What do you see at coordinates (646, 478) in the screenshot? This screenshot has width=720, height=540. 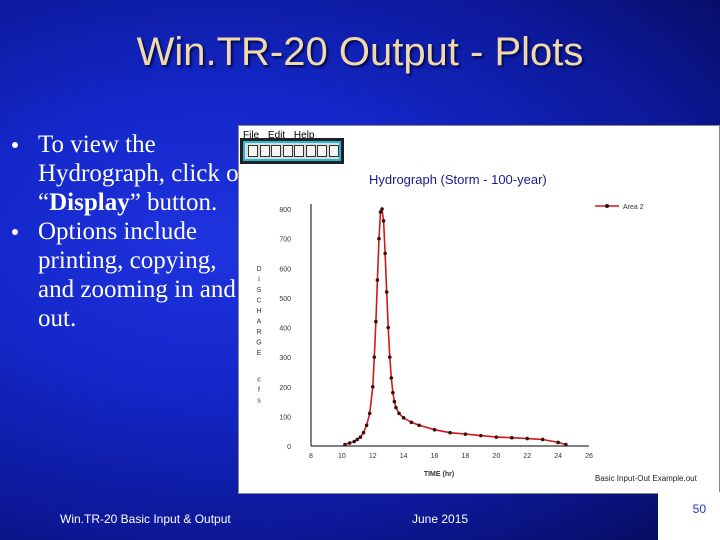 I see `chart-footnote: Basic Input-Out Example.out` at bounding box center [646, 478].